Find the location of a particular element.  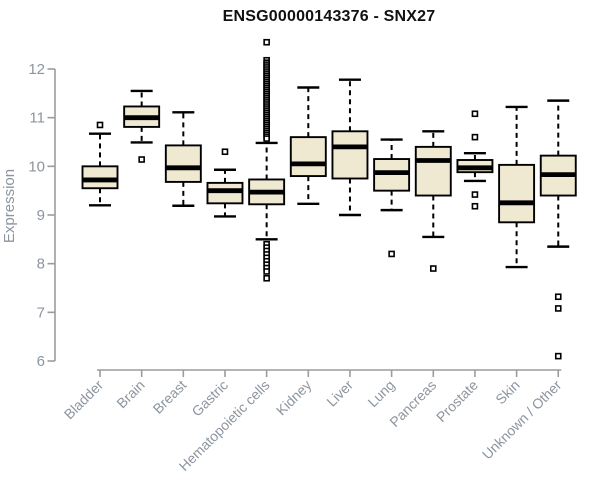

box-kidney is located at coordinates (308, 157).